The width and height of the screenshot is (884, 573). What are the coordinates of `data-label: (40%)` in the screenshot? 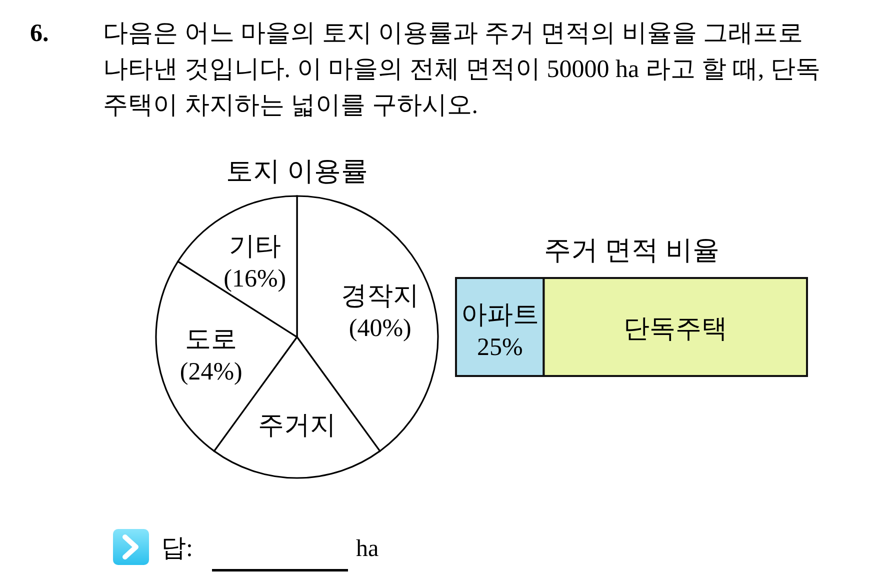 It's located at (380, 328).